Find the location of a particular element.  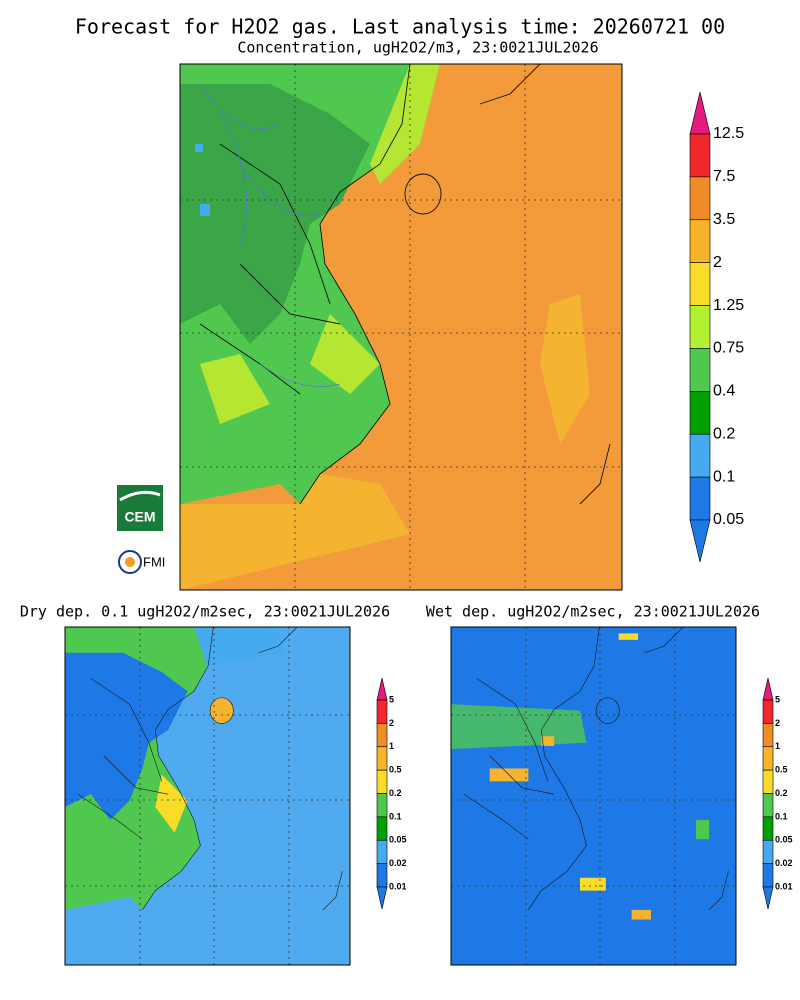

dry-map is located at coordinates (207, 796).